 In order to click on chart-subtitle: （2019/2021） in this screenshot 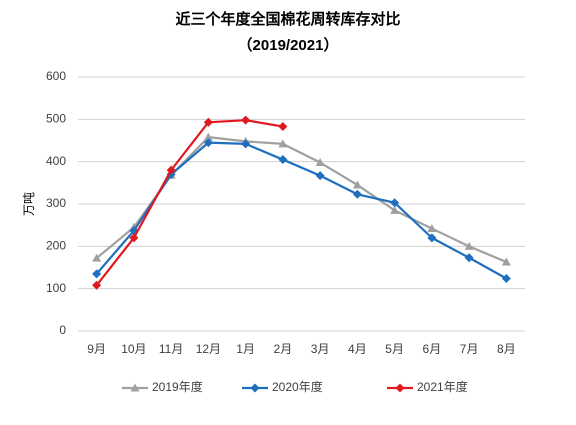, I will do `click(288, 45)`.